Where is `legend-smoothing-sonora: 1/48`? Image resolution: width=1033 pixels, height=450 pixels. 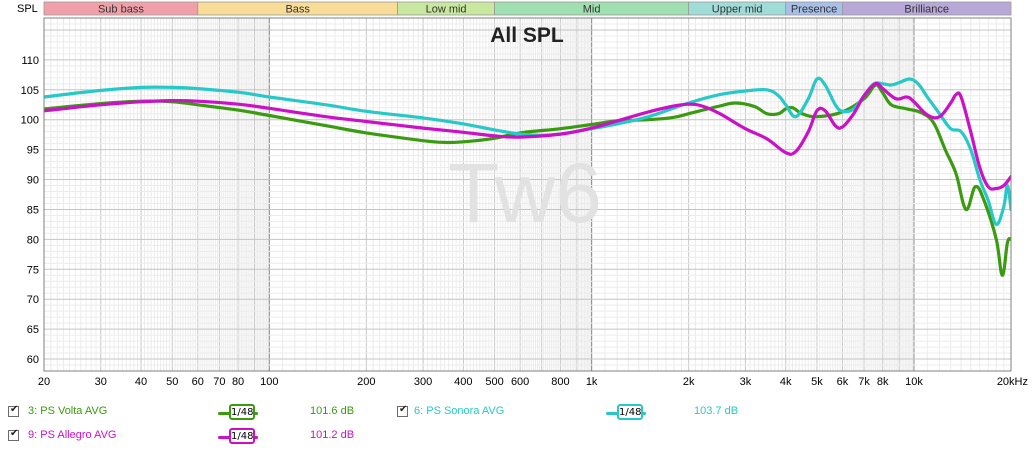 legend-smoothing-sonora: 1/48 is located at coordinates (626, 413).